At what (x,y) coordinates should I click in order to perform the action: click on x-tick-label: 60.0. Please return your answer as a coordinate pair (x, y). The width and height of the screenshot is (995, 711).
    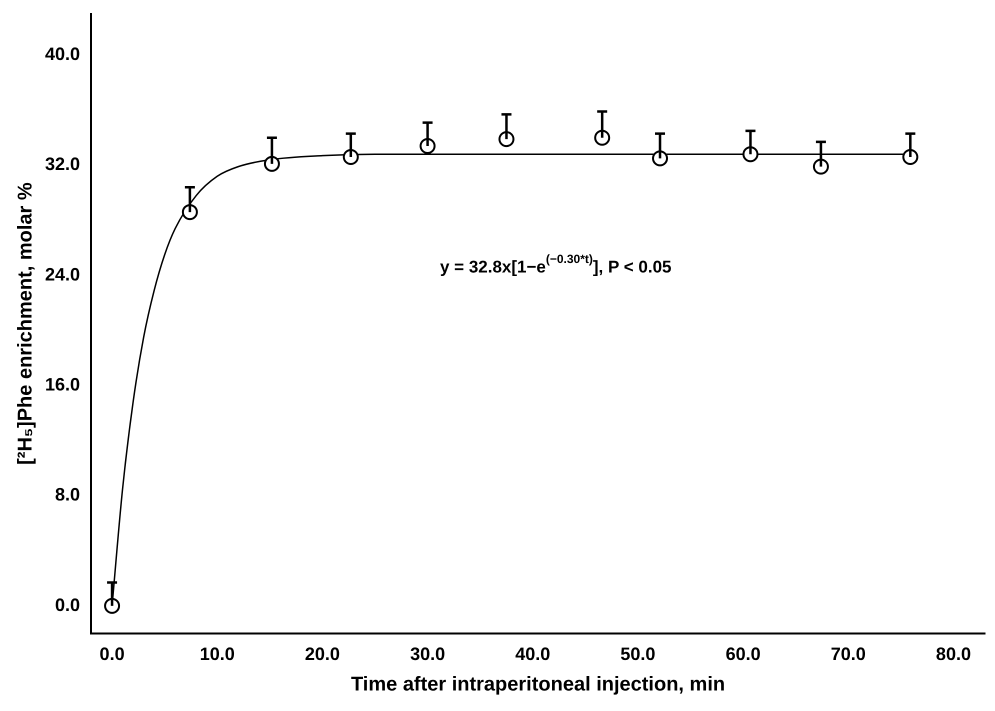
    Looking at the image, I should click on (743, 654).